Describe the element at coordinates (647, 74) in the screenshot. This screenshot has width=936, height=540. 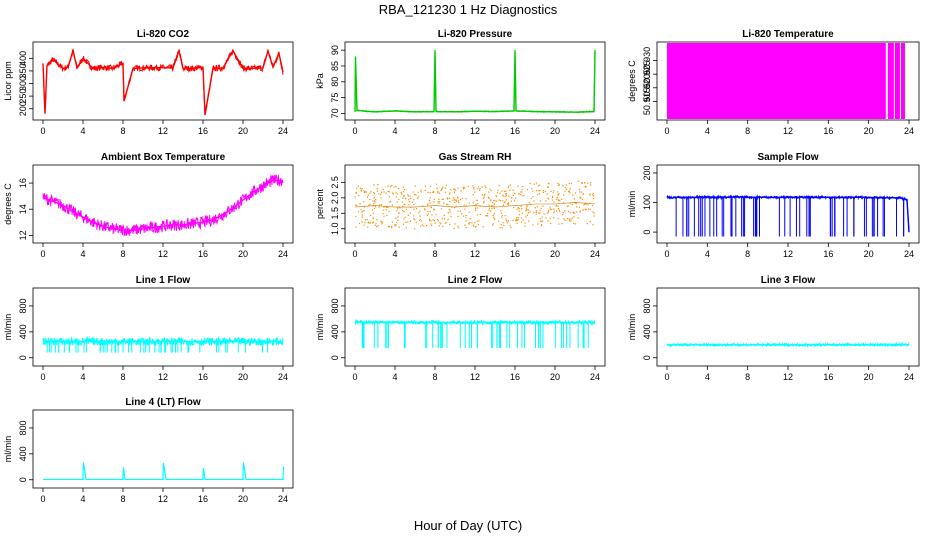
I see `y-tick-label: 50.925` at that location.